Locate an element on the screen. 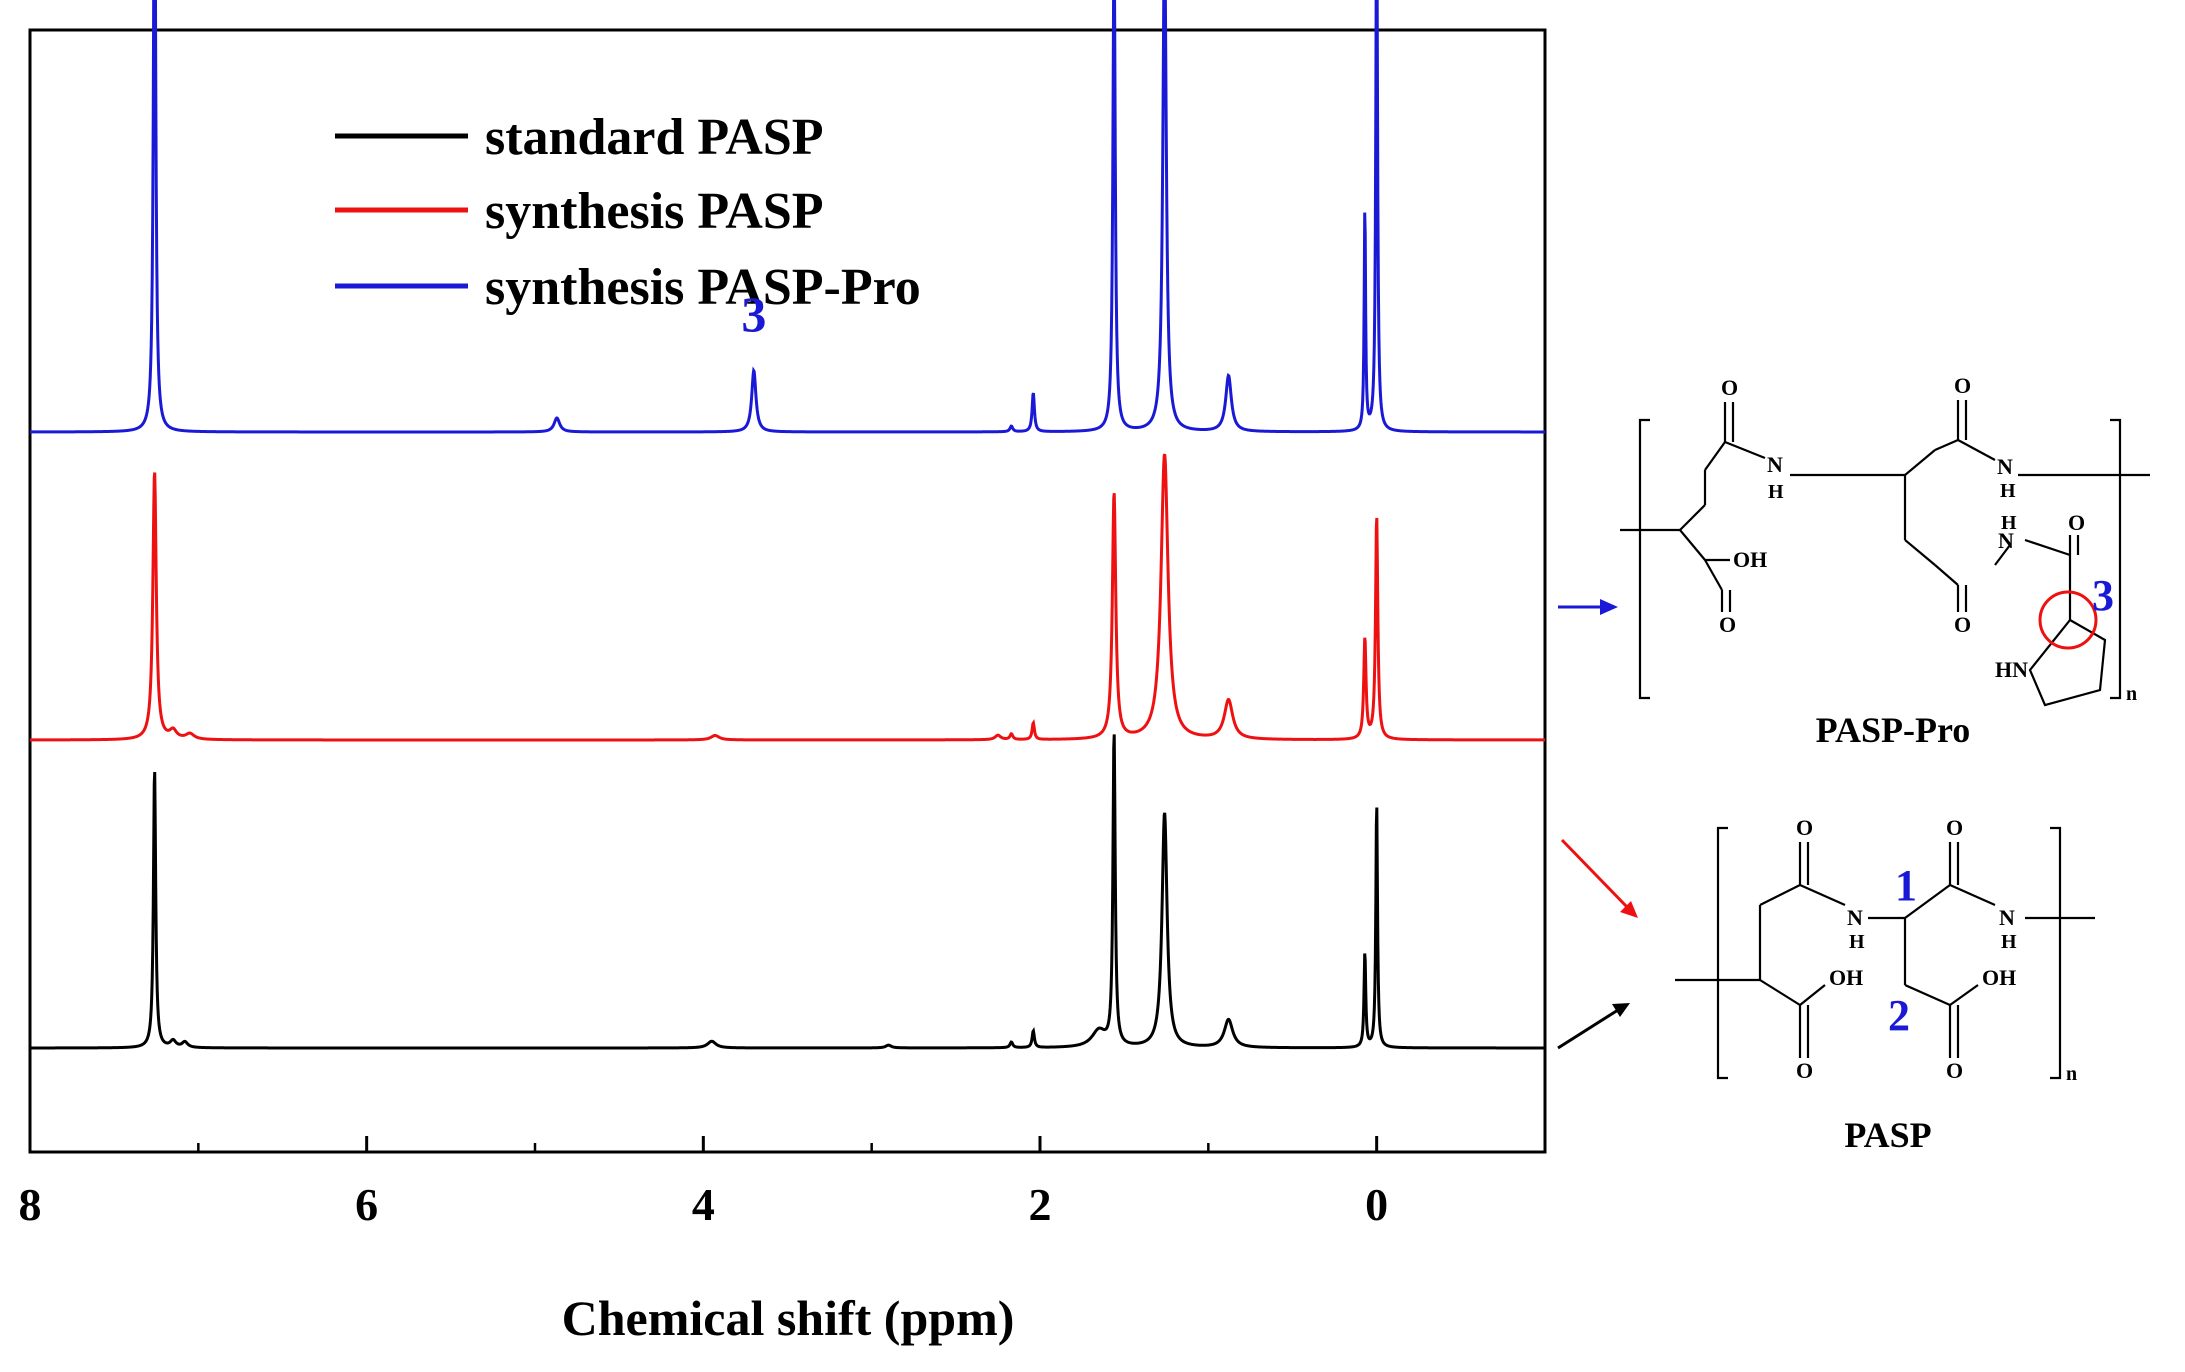 The image size is (2185, 1372). arrow-black is located at coordinates (1593, 1026).